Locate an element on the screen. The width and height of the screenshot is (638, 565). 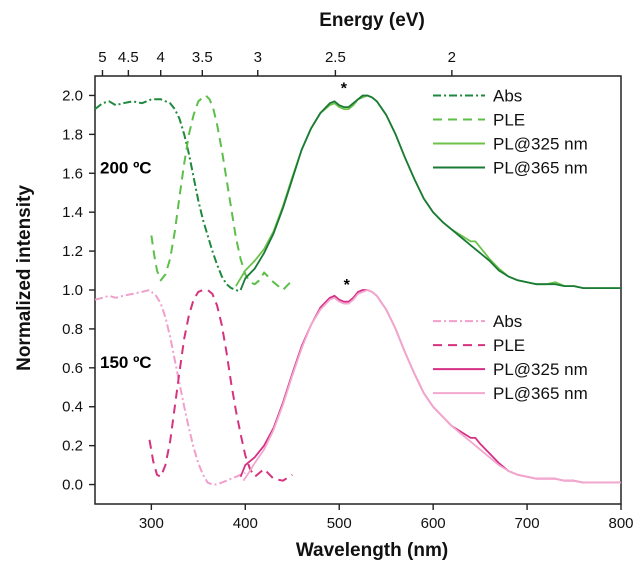
top-tick-label: 2.5 is located at coordinates (335, 57).